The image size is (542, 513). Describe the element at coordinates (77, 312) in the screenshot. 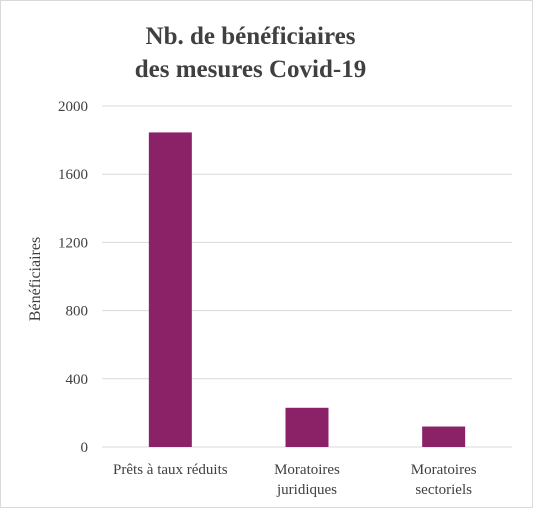

I see `y-tick-label: 800` at that location.